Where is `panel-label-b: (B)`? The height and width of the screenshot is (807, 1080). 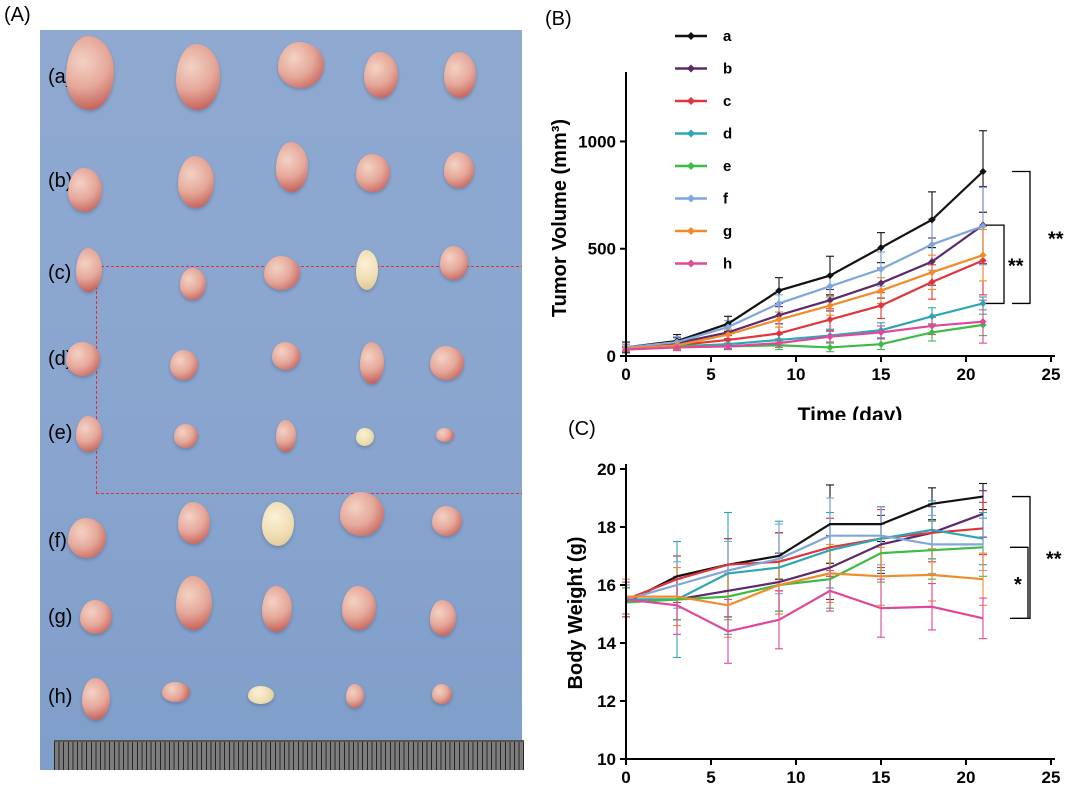 panel-label-b: (B) is located at coordinates (558, 19).